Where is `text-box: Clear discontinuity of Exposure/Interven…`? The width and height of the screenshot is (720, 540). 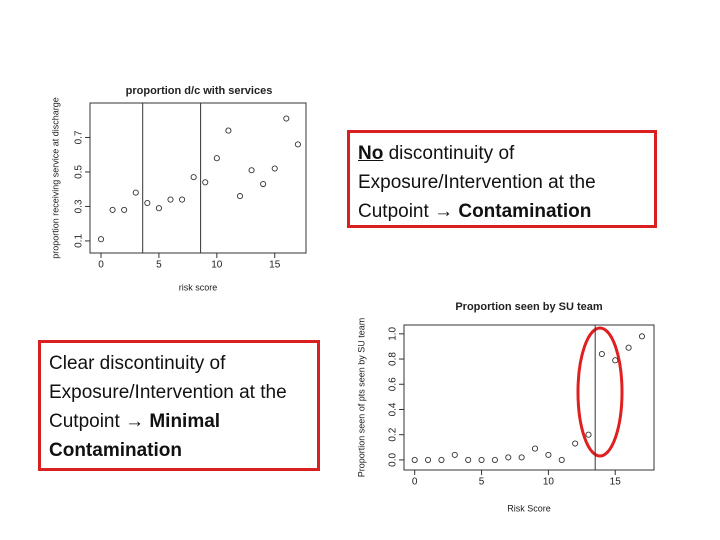
text-box: Clear discontinuity of Exposure/Interven… is located at coordinates (179, 405).